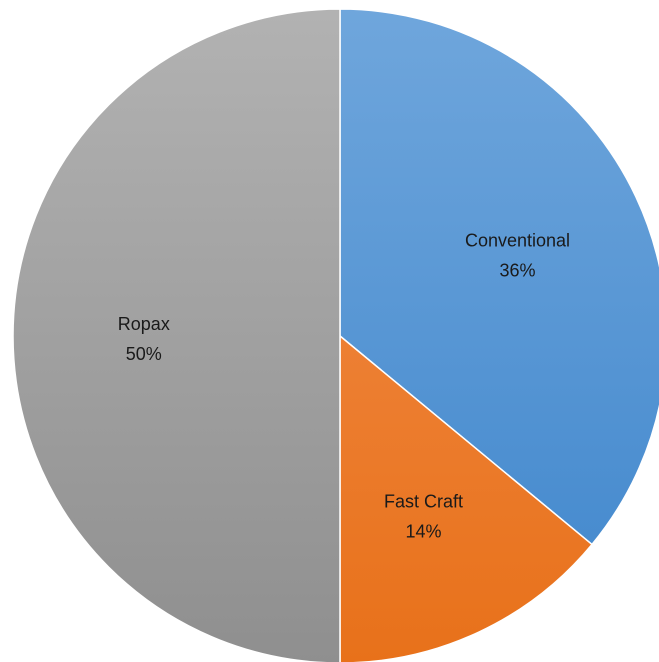 The height and width of the screenshot is (662, 659). Describe the element at coordinates (517, 240) in the screenshot. I see `slice-label-conventional: Conventional` at that location.